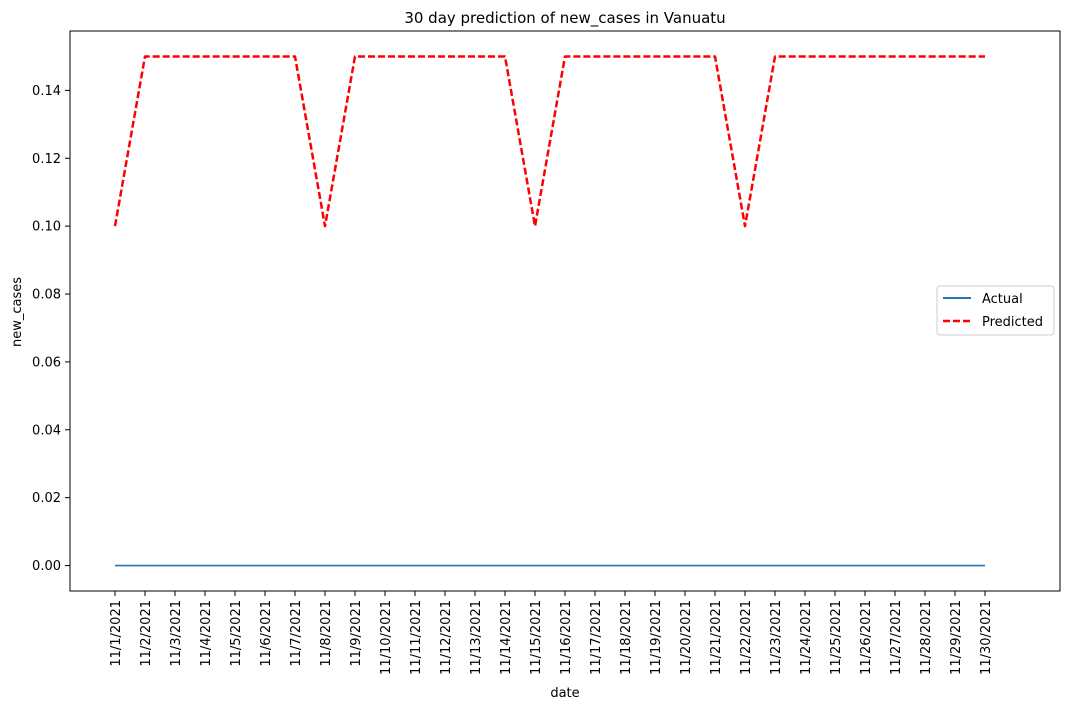  Describe the element at coordinates (46, 91) in the screenshot. I see `y-tick-label: 0.14` at that location.